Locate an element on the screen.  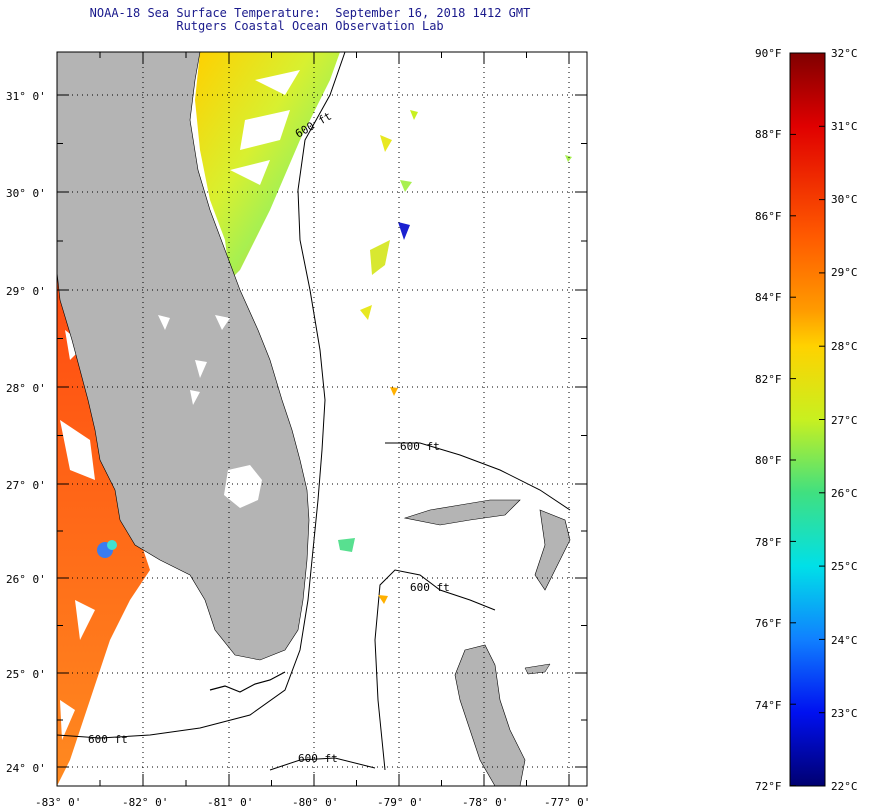
cb-f-88: 88°F is located at coordinates (768, 134).